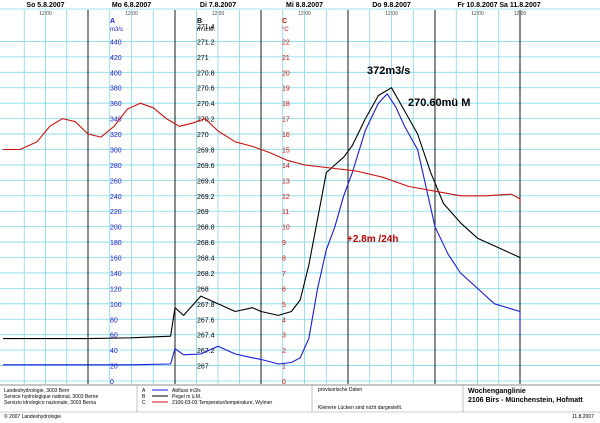 The width and height of the screenshot is (600, 423). Describe the element at coordinates (199, 21) in the screenshot. I see `axis-letter-b: B` at that location.